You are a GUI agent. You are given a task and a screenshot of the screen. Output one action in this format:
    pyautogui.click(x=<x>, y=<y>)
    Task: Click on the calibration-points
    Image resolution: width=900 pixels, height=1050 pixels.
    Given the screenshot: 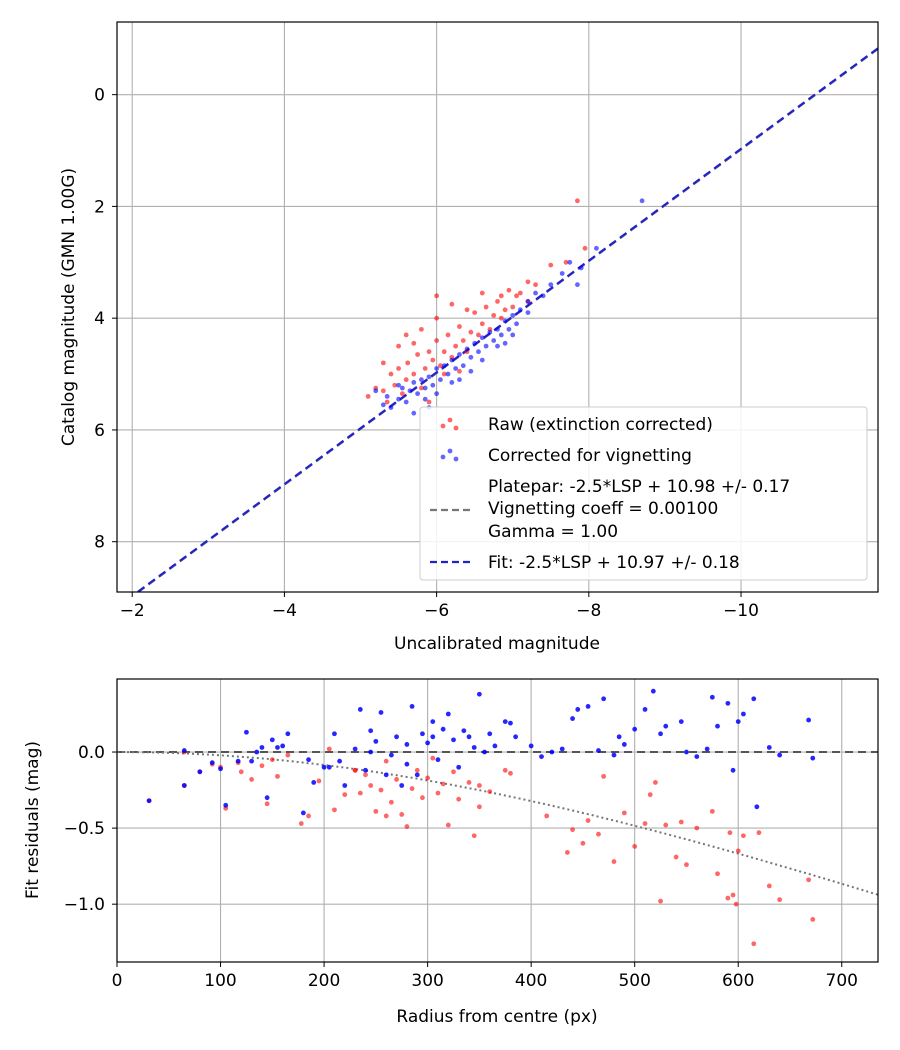 What is the action you would take?
    pyautogui.click(x=505, y=307)
    